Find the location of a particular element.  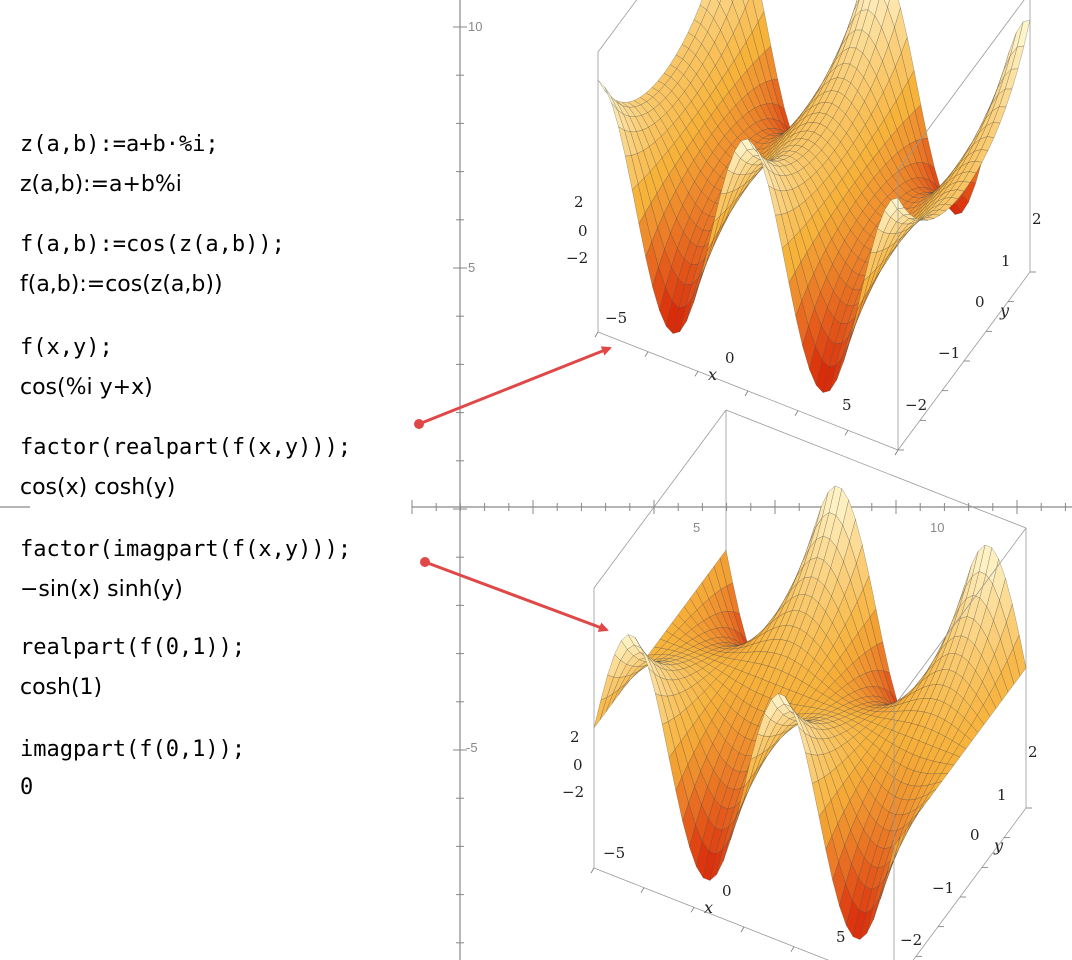

output-line: cos(%i y+x) is located at coordinates (86, 387).